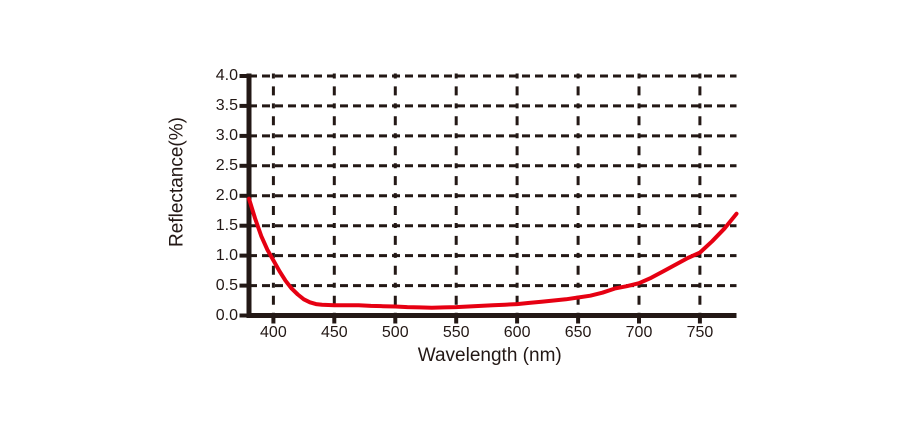  I want to click on x-tick-label-750: 750, so click(700, 332).